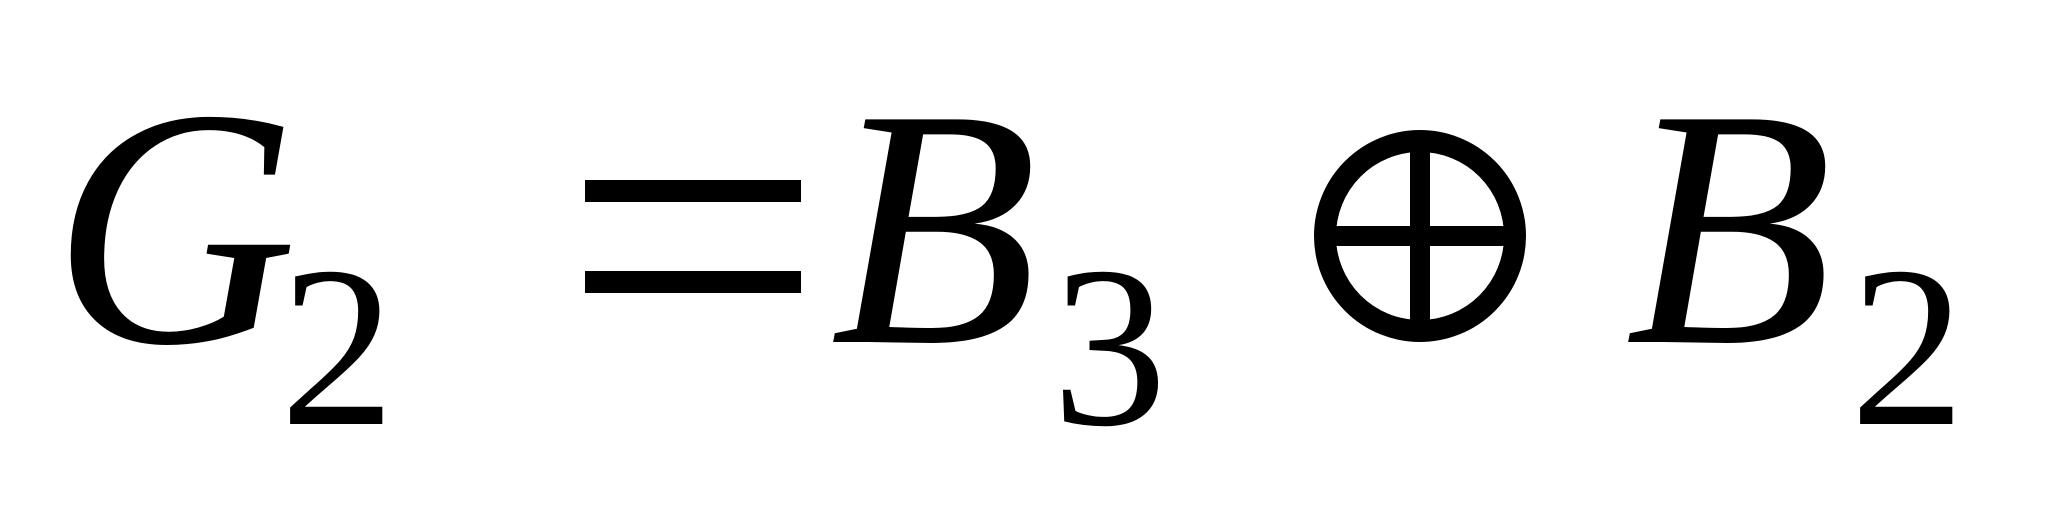 The width and height of the screenshot is (2048, 505). I want to click on equals-top-bar, so click(693, 191).